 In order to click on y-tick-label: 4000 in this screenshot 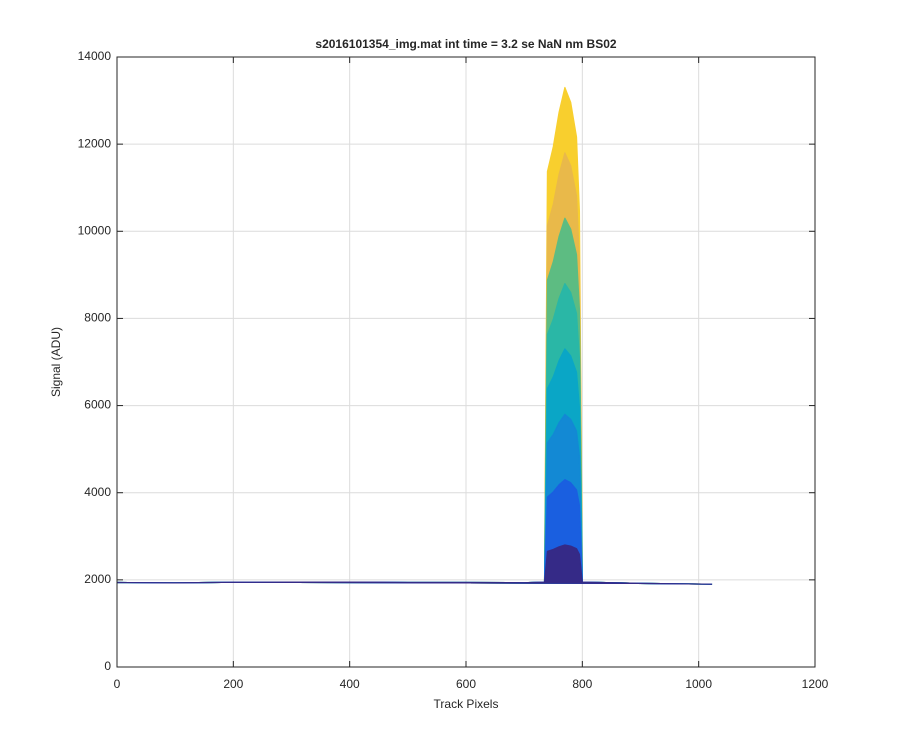, I will do `click(97, 492)`.